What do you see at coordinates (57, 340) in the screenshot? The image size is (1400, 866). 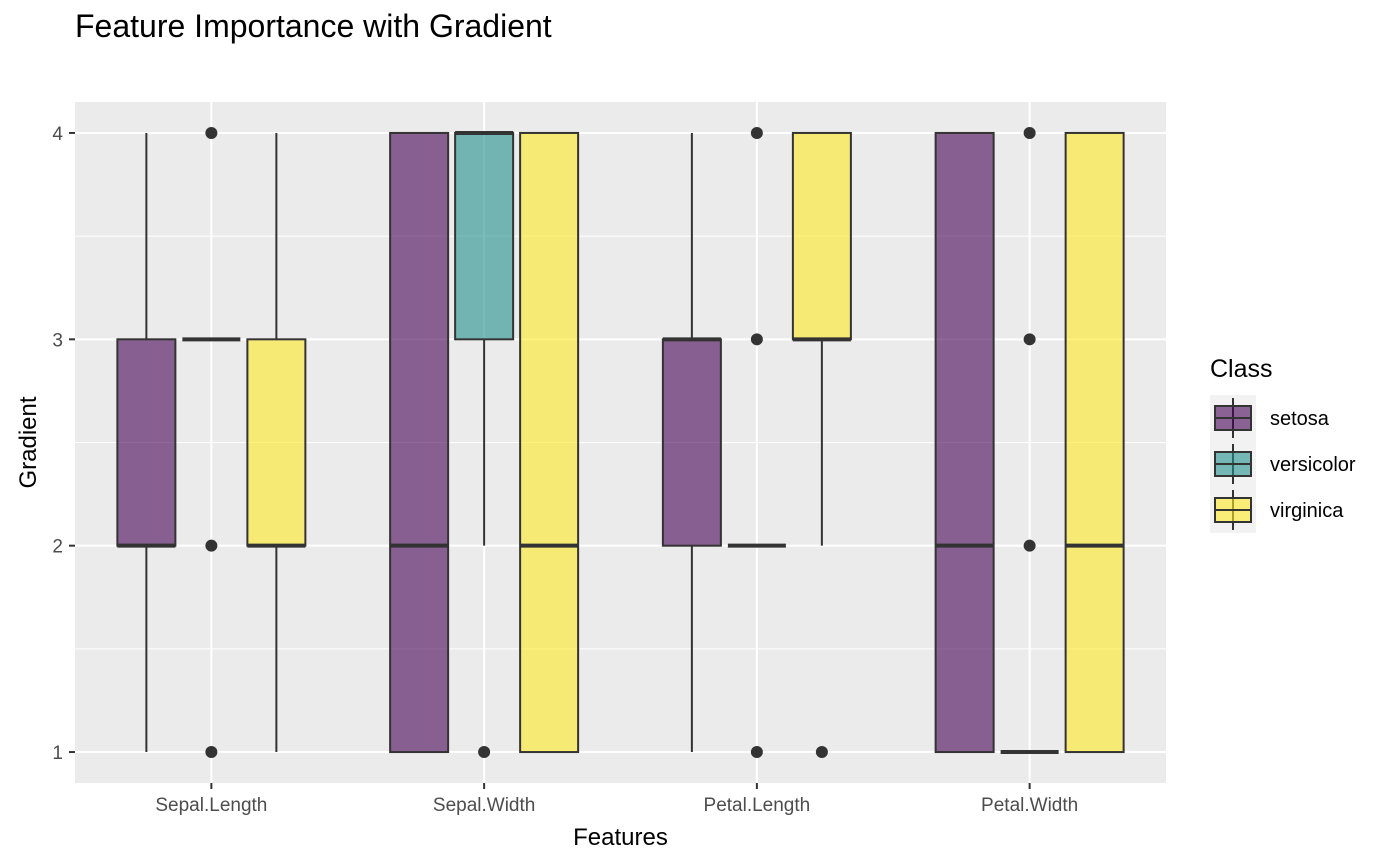 I see `y-tick-label: 3` at bounding box center [57, 340].